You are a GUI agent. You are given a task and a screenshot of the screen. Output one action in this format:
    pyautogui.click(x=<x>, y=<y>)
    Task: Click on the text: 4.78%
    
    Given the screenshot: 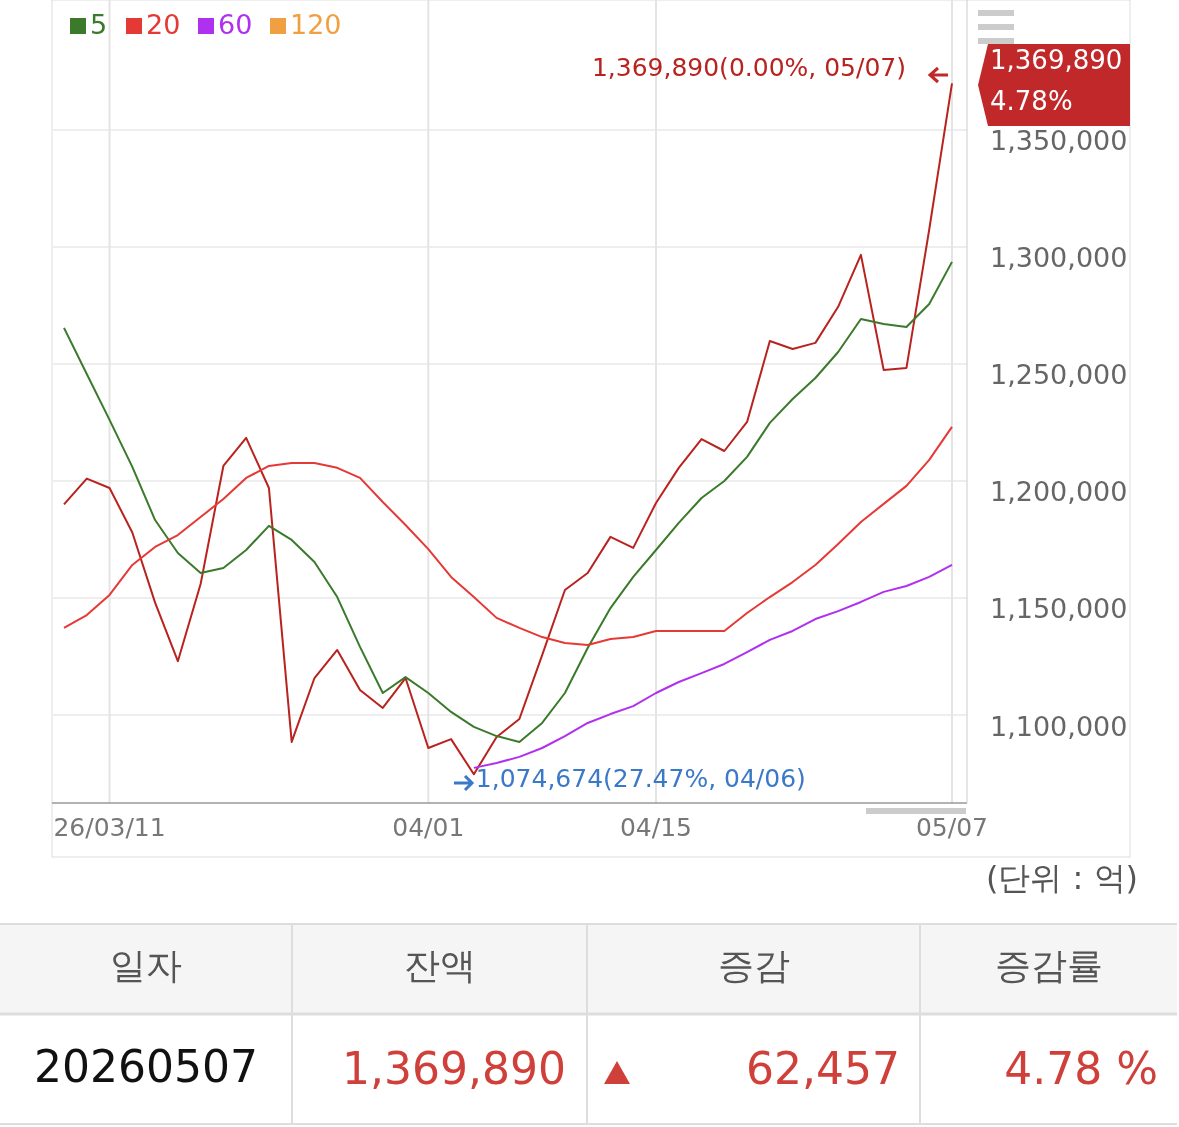 What is the action you would take?
    pyautogui.click(x=1031, y=100)
    